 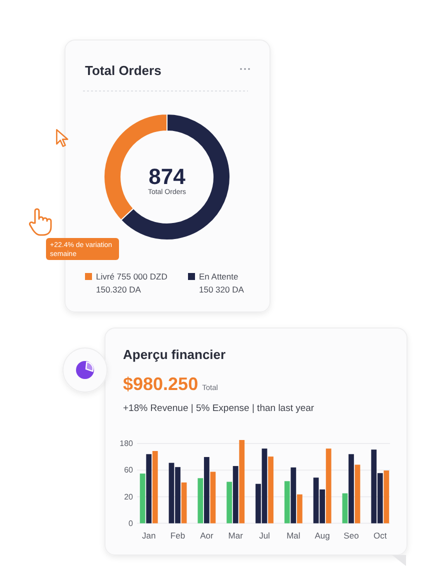 I want to click on chart-subtitle: +18% Revenue | 5% Expense | than last year, so click(x=218, y=408).